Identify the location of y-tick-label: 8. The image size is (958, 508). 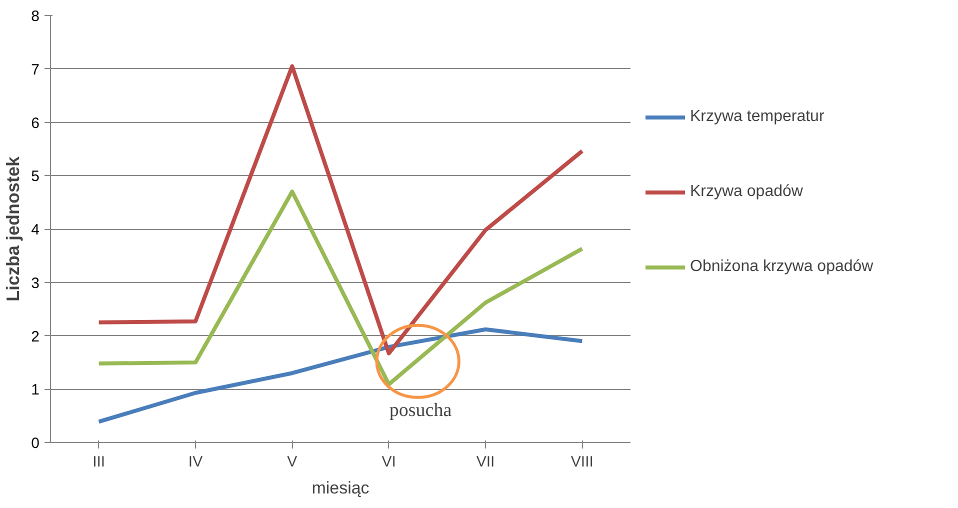
(35, 16).